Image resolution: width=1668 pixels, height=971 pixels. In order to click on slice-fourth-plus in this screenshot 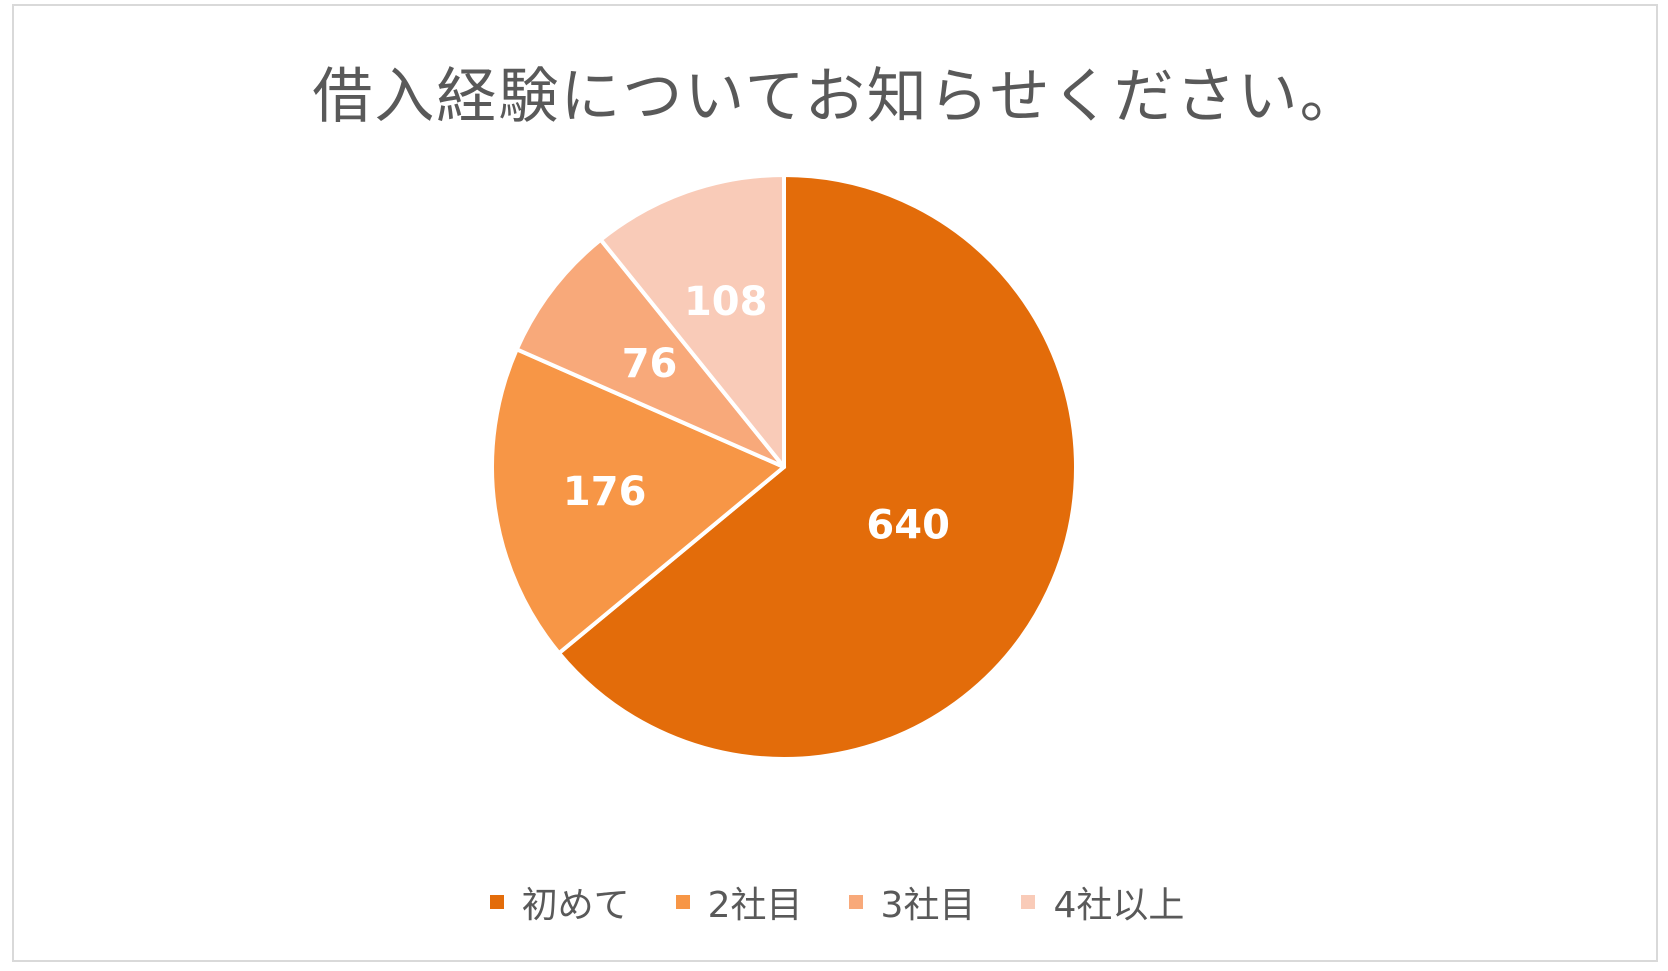, I will do `click(692, 321)`.